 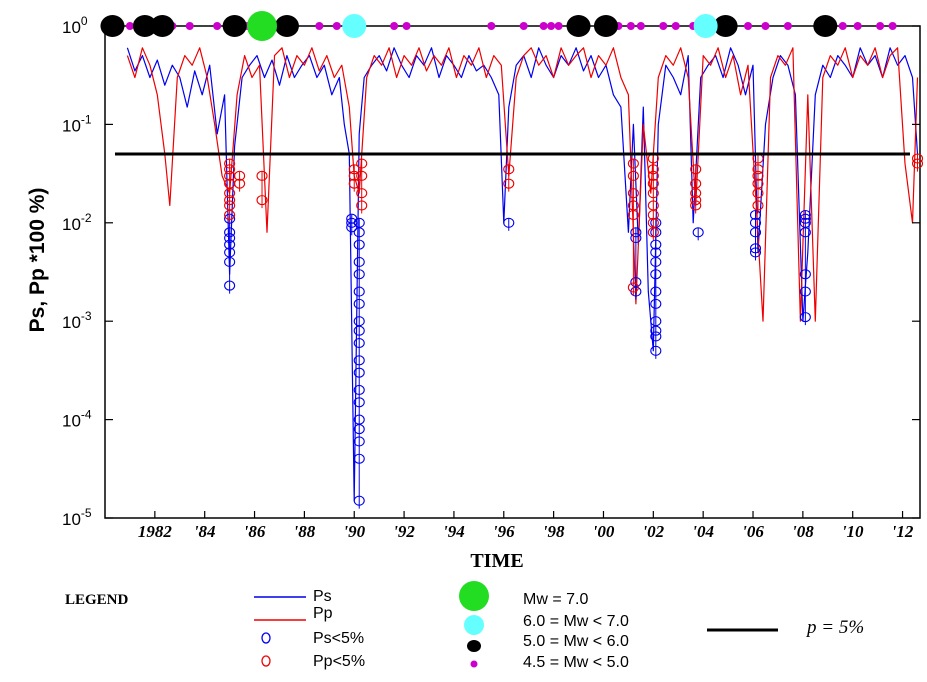 What do you see at coordinates (576, 662) in the screenshot?
I see `legend-mw45-label: 4.5 = Mw < 5.0` at bounding box center [576, 662].